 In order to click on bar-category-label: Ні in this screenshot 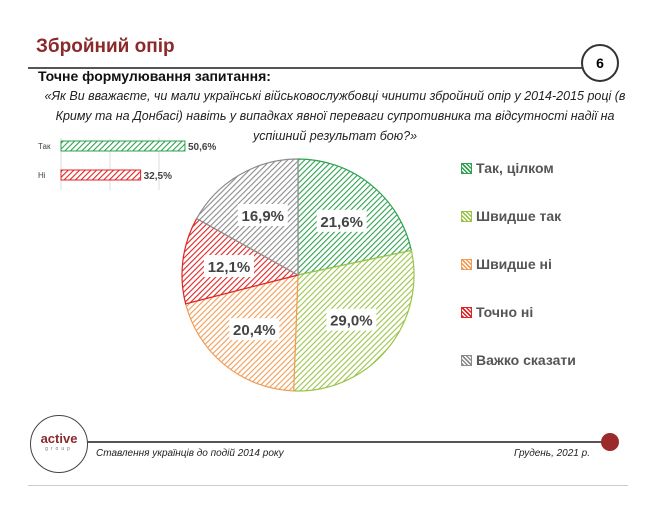, I will do `click(42, 175)`.